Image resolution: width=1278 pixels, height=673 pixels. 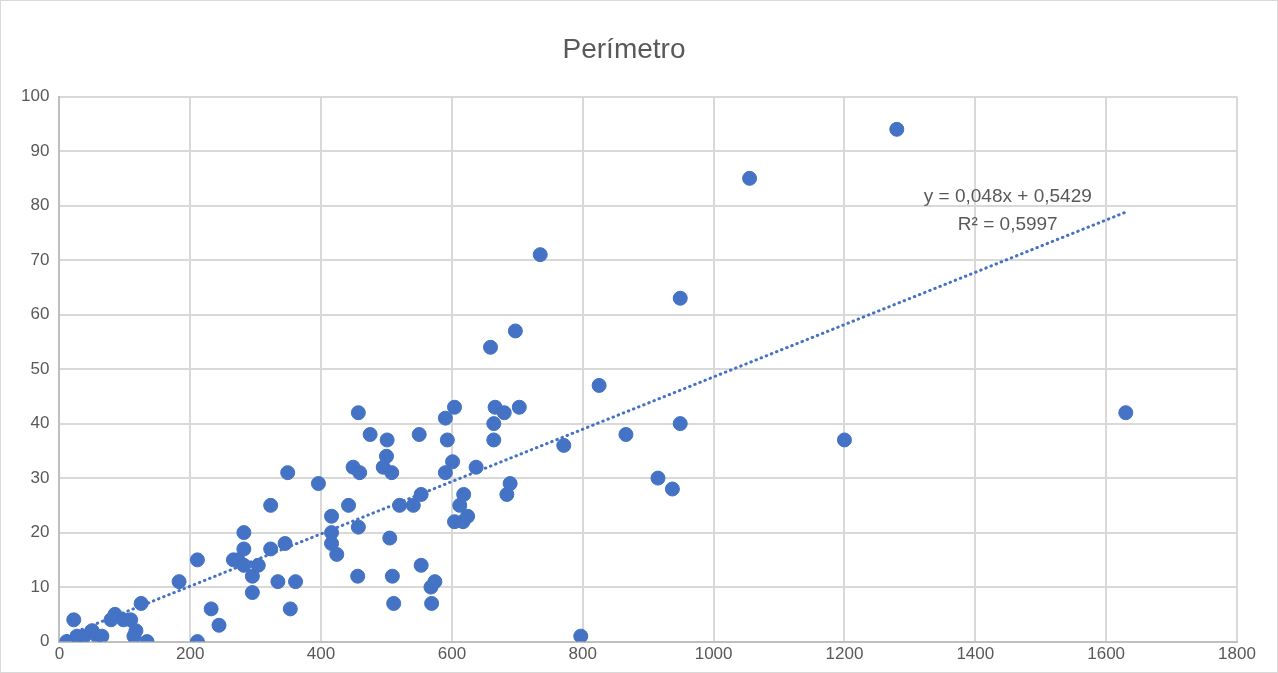 What do you see at coordinates (40, 259) in the screenshot?
I see `y-tick-label: 70` at bounding box center [40, 259].